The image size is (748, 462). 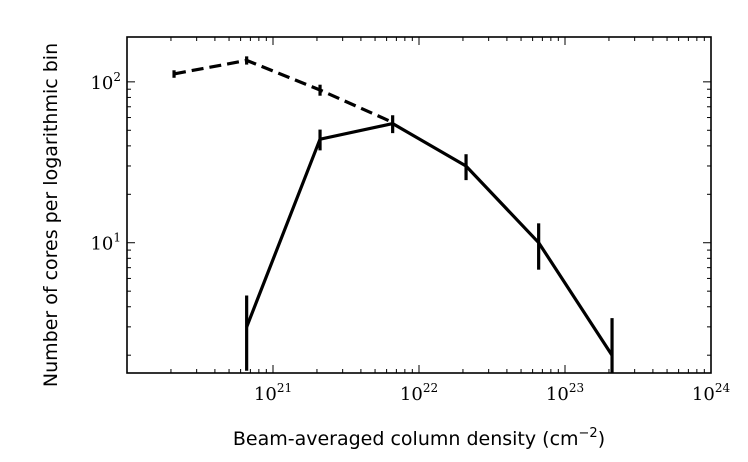 What do you see at coordinates (51, 215) in the screenshot?
I see `y-axis-label: Number of cores per logarithmic bin` at bounding box center [51, 215].